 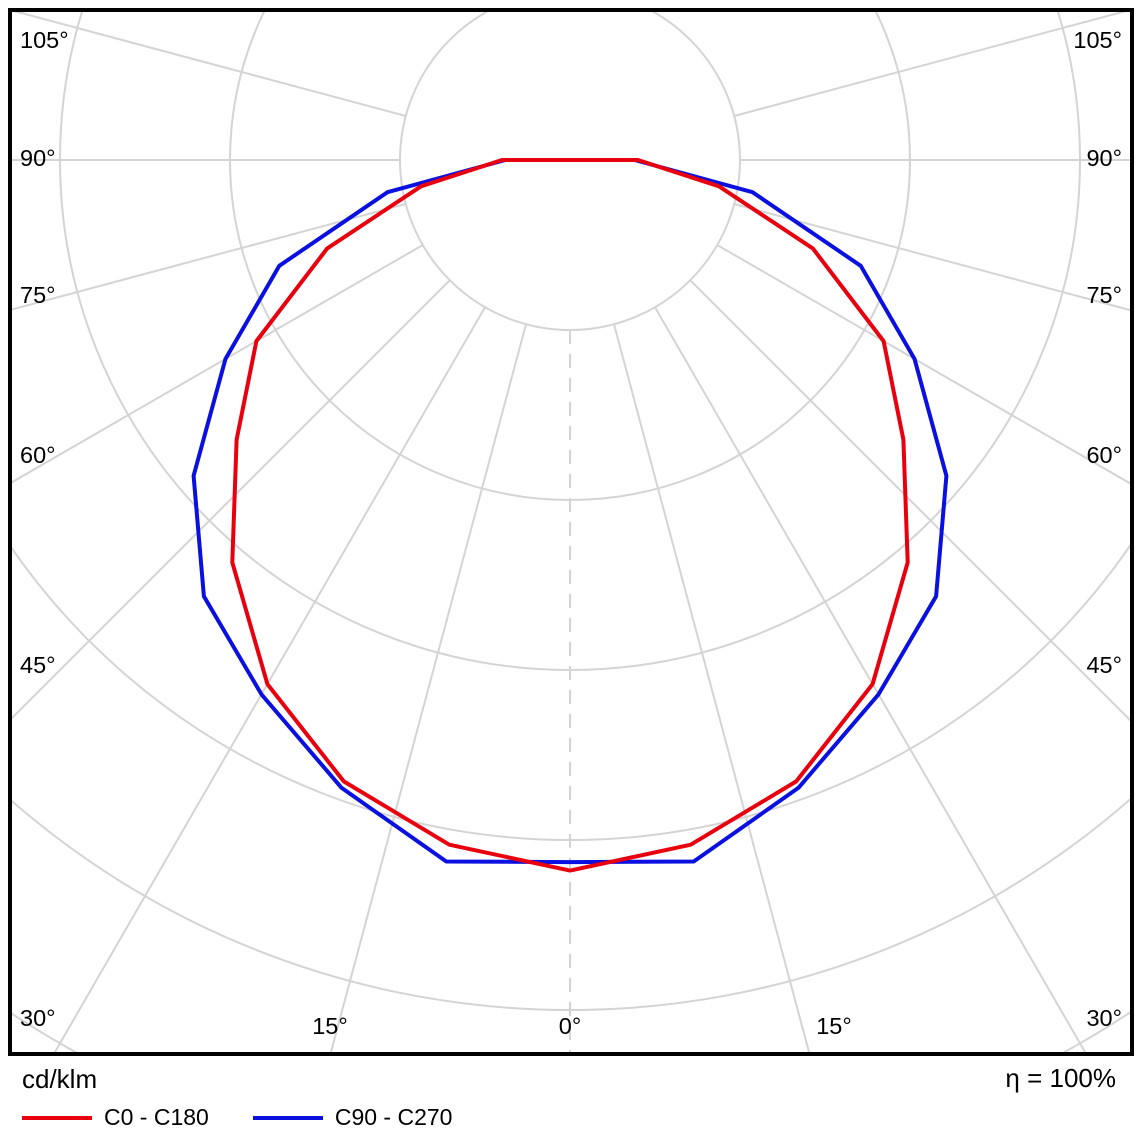 What do you see at coordinates (237, 1117) in the screenshot?
I see `legend: C0 - C180 C90 - C270` at bounding box center [237, 1117].